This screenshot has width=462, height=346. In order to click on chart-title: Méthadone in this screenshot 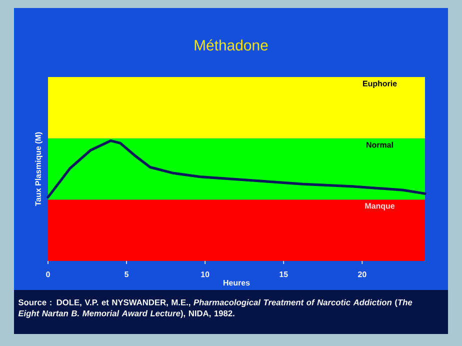, I will do `click(231, 45)`.